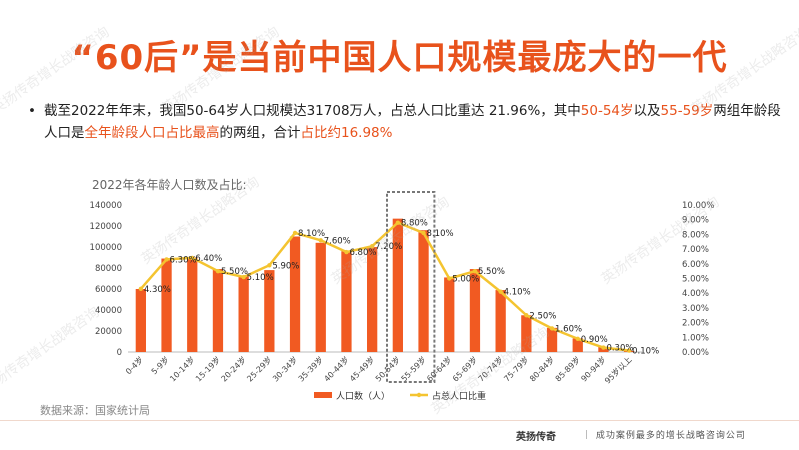 Image resolution: width=799 pixels, height=450 pixels. What do you see at coordinates (192, 258) in the screenshot?
I see `share-point-10-14岁` at bounding box center [192, 258].